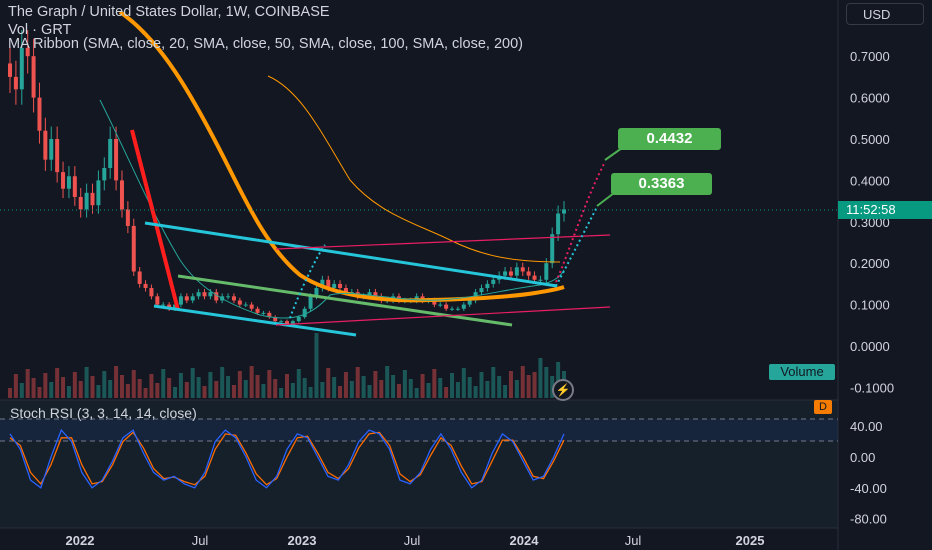 This screenshot has height=550, width=932. What do you see at coordinates (443, 242) in the screenshot?
I see `wedge-upper` at bounding box center [443, 242].